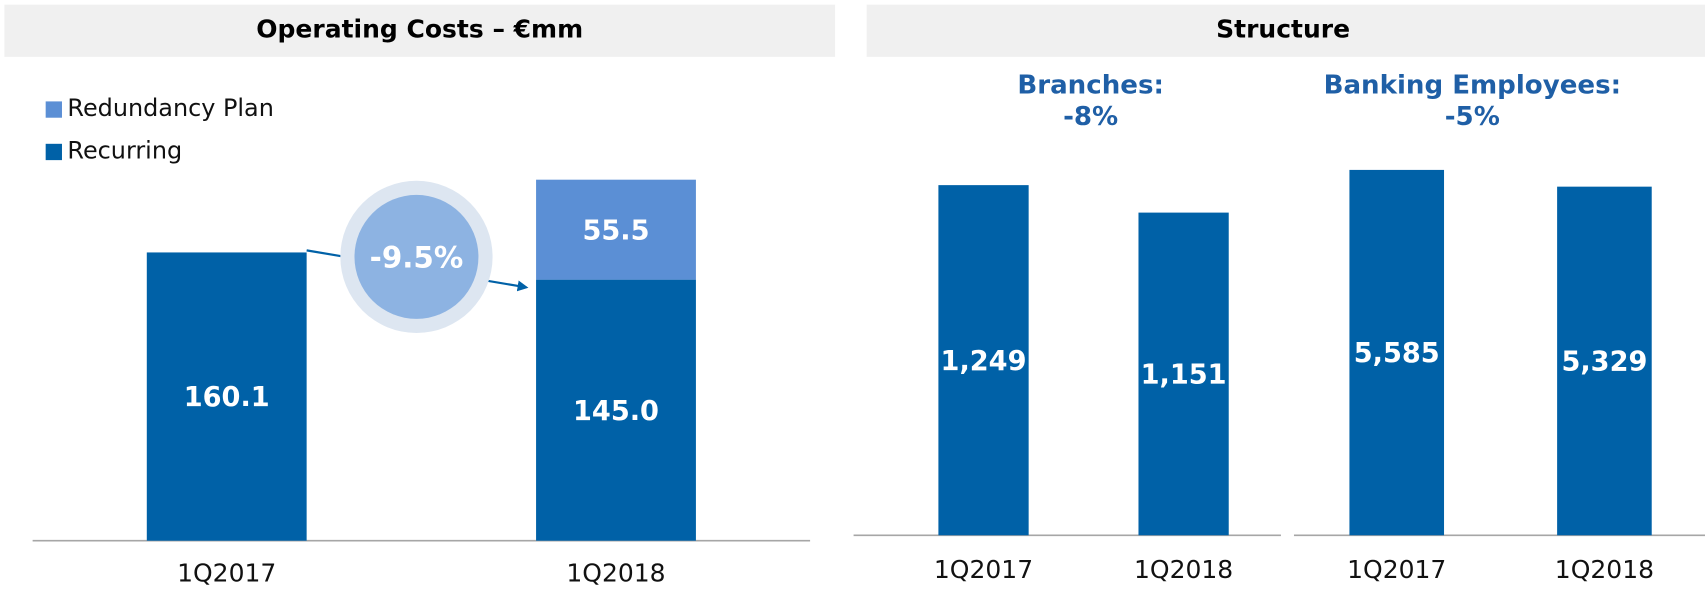 The width and height of the screenshot is (1705, 595). What do you see at coordinates (170, 108) in the screenshot?
I see `legend-label: Redundancy Plan` at bounding box center [170, 108].